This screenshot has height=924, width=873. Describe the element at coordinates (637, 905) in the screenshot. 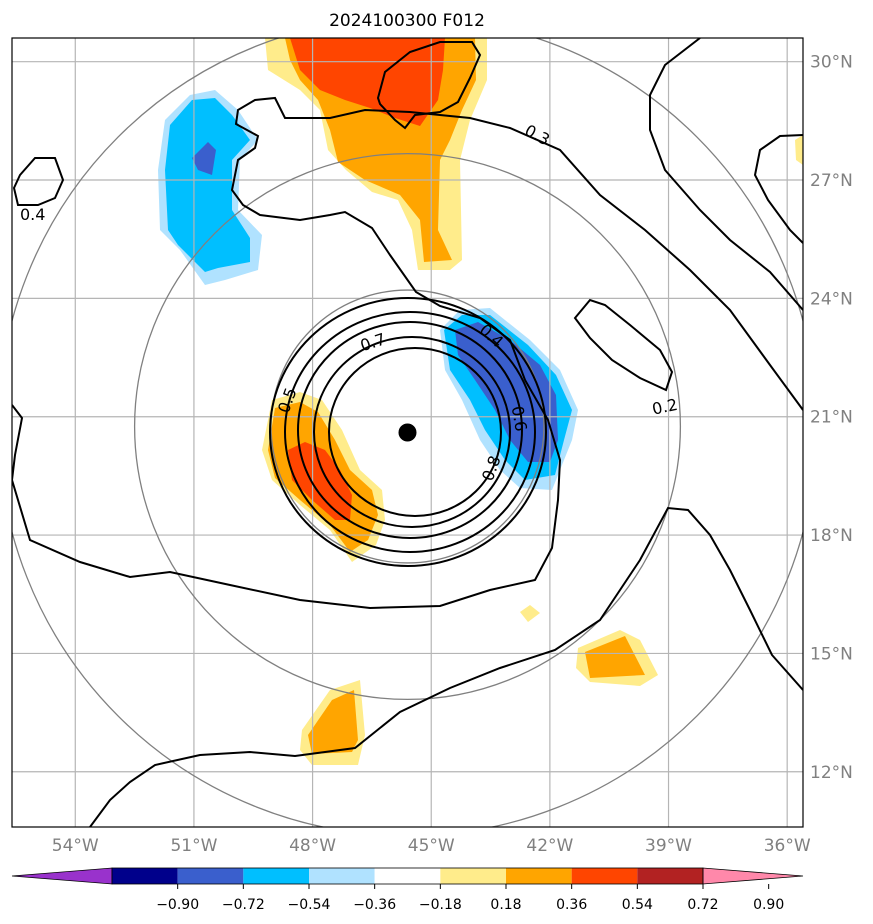

I see `colorbar-tick-label: 0.54` at that location.